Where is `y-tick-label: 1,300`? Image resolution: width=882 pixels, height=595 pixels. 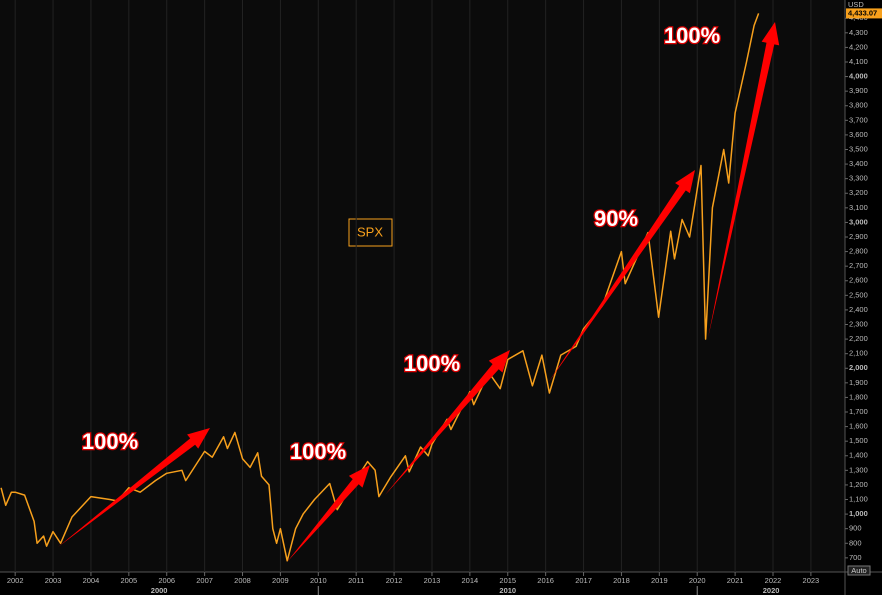
y-tick-label: 1,300 is located at coordinates (858, 469).